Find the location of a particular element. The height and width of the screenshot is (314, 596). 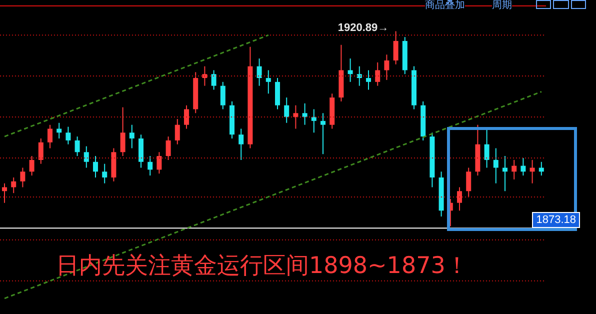

text: 日内先关注黄金运行区间1898~1873！ is located at coordinates (262, 266).